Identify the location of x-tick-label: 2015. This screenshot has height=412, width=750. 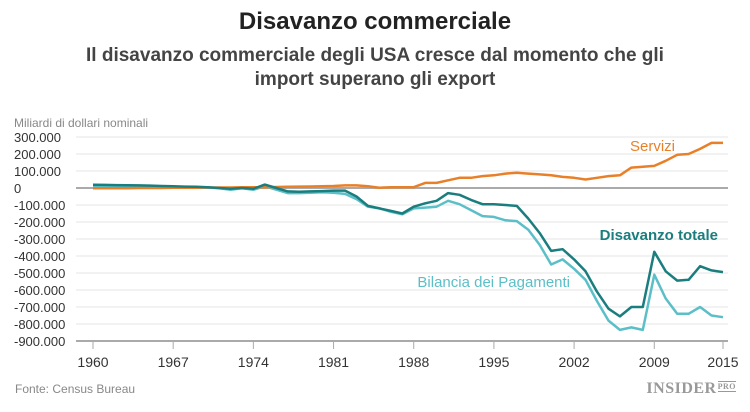
(722, 362).